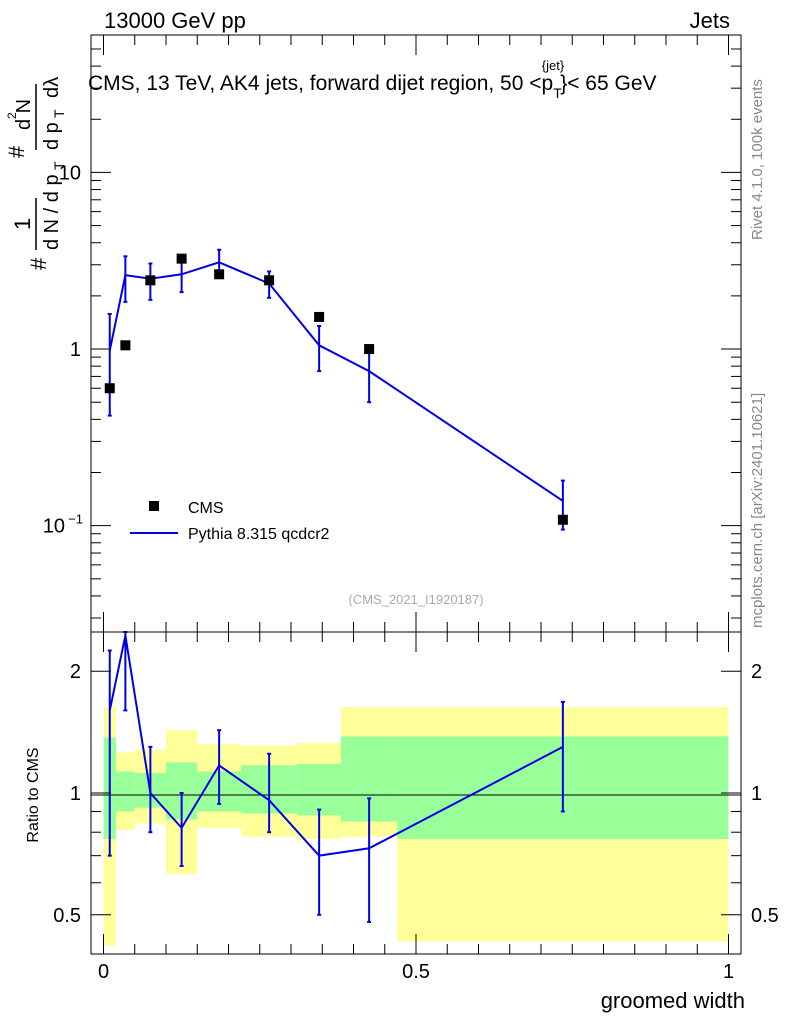 This screenshot has width=786, height=1024. Describe the element at coordinates (75, 350) in the screenshot. I see `main-y-tick-label: 1` at that location.